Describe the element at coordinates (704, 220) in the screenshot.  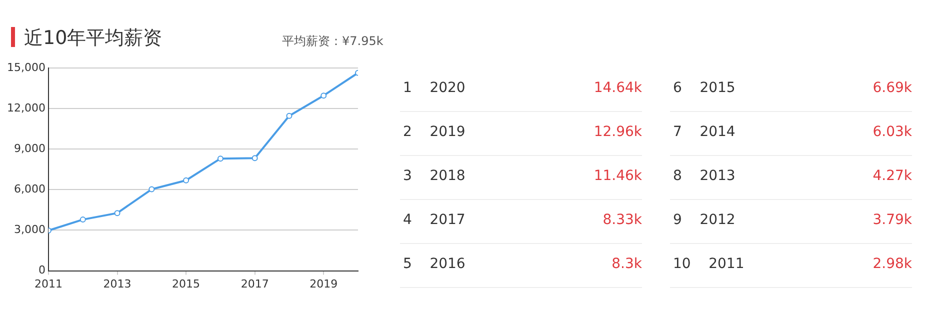
I see `text: 9 2012` at that location.